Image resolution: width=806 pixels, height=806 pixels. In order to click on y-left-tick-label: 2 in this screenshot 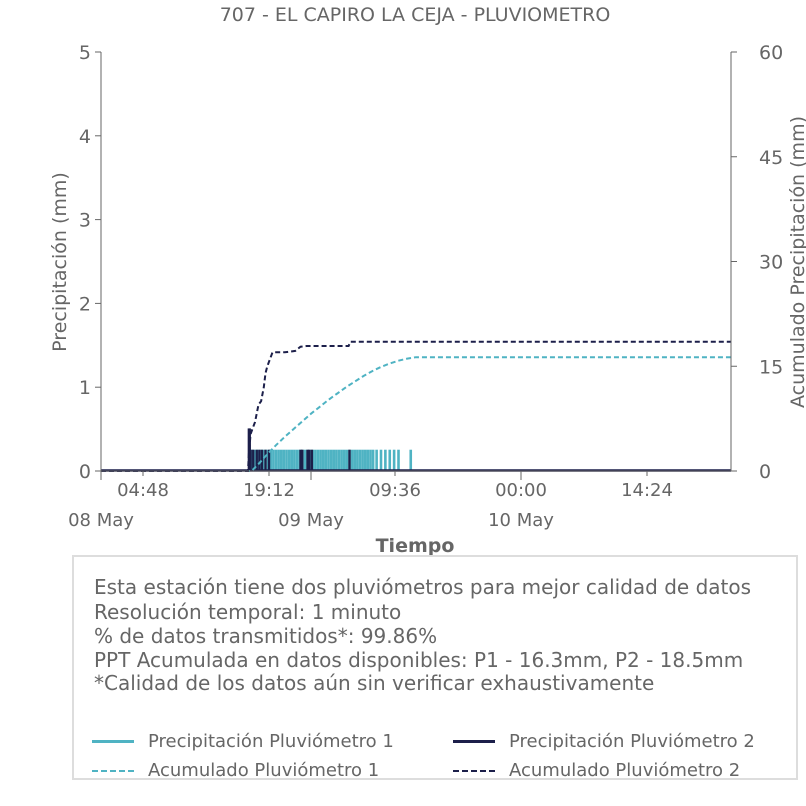, I will do `click(85, 304)`.